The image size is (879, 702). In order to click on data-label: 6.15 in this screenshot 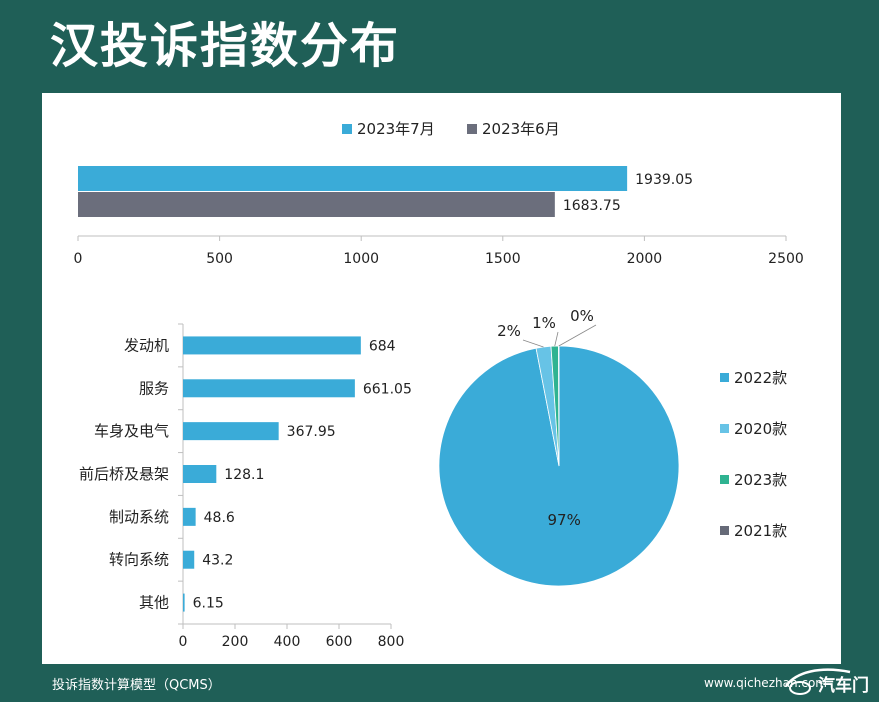, I will do `click(208, 604)`.